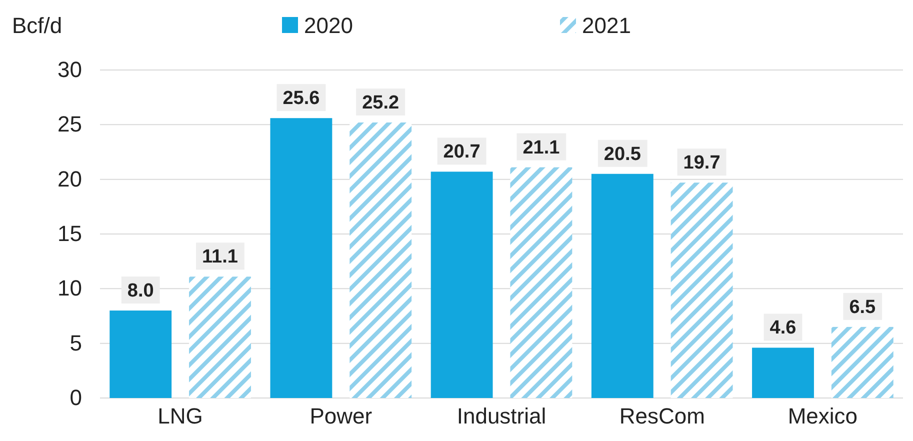  I want to click on legend-label: 2020, so click(328, 25).